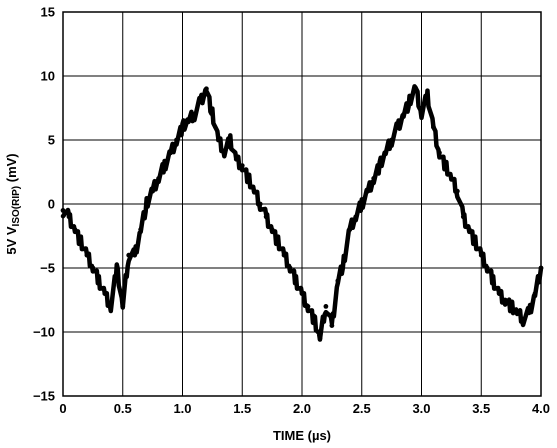  What do you see at coordinates (302, 435) in the screenshot?
I see `x-axis-title: TIME (µs)` at bounding box center [302, 435].